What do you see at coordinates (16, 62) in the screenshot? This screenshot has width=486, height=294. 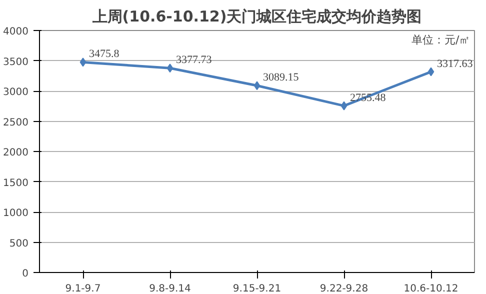 I see `y-tick-label: 3500` at bounding box center [16, 62].